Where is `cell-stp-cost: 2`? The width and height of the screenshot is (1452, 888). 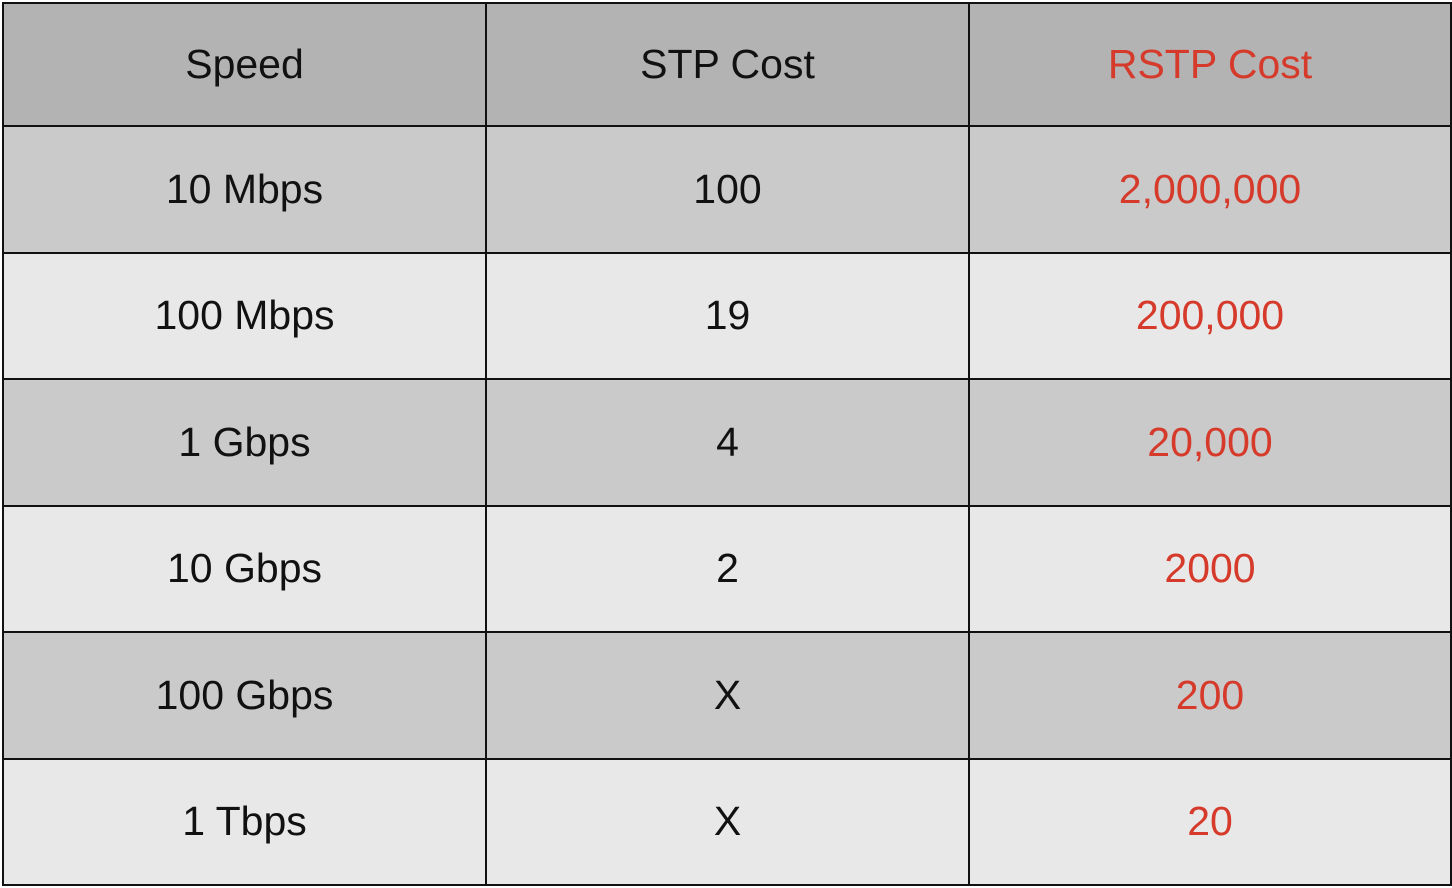 cell-stp-cost: 2 is located at coordinates (727, 568).